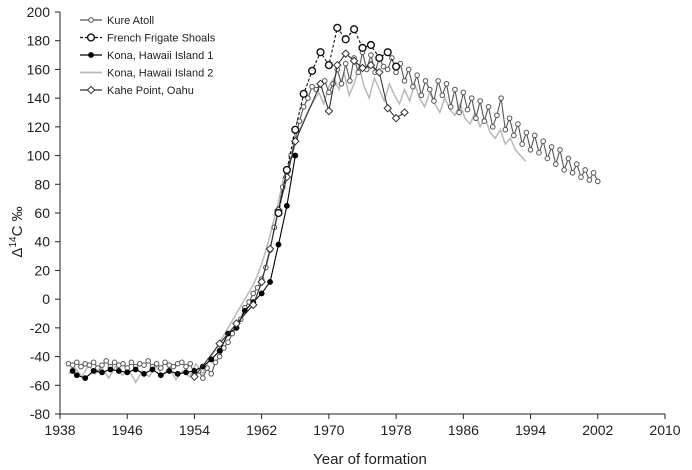 Image resolution: width=692 pixels, height=470 pixels. I want to click on x-tick-label: 1978, so click(396, 430).